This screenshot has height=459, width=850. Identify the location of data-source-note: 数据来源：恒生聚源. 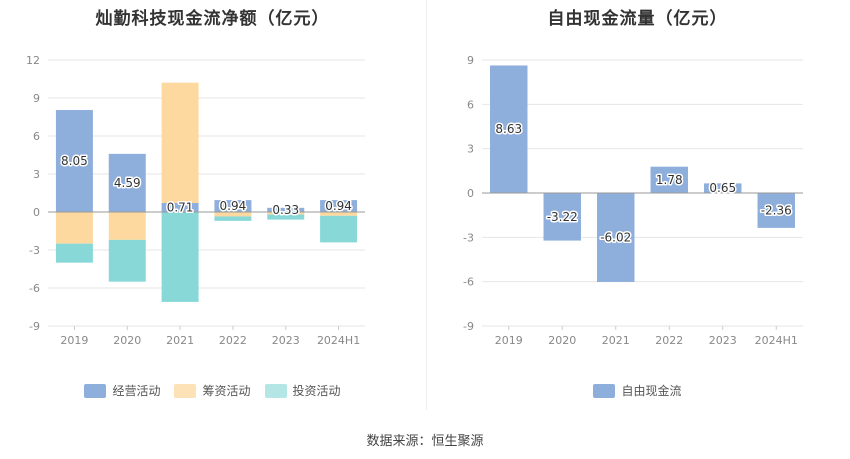
(425, 441).